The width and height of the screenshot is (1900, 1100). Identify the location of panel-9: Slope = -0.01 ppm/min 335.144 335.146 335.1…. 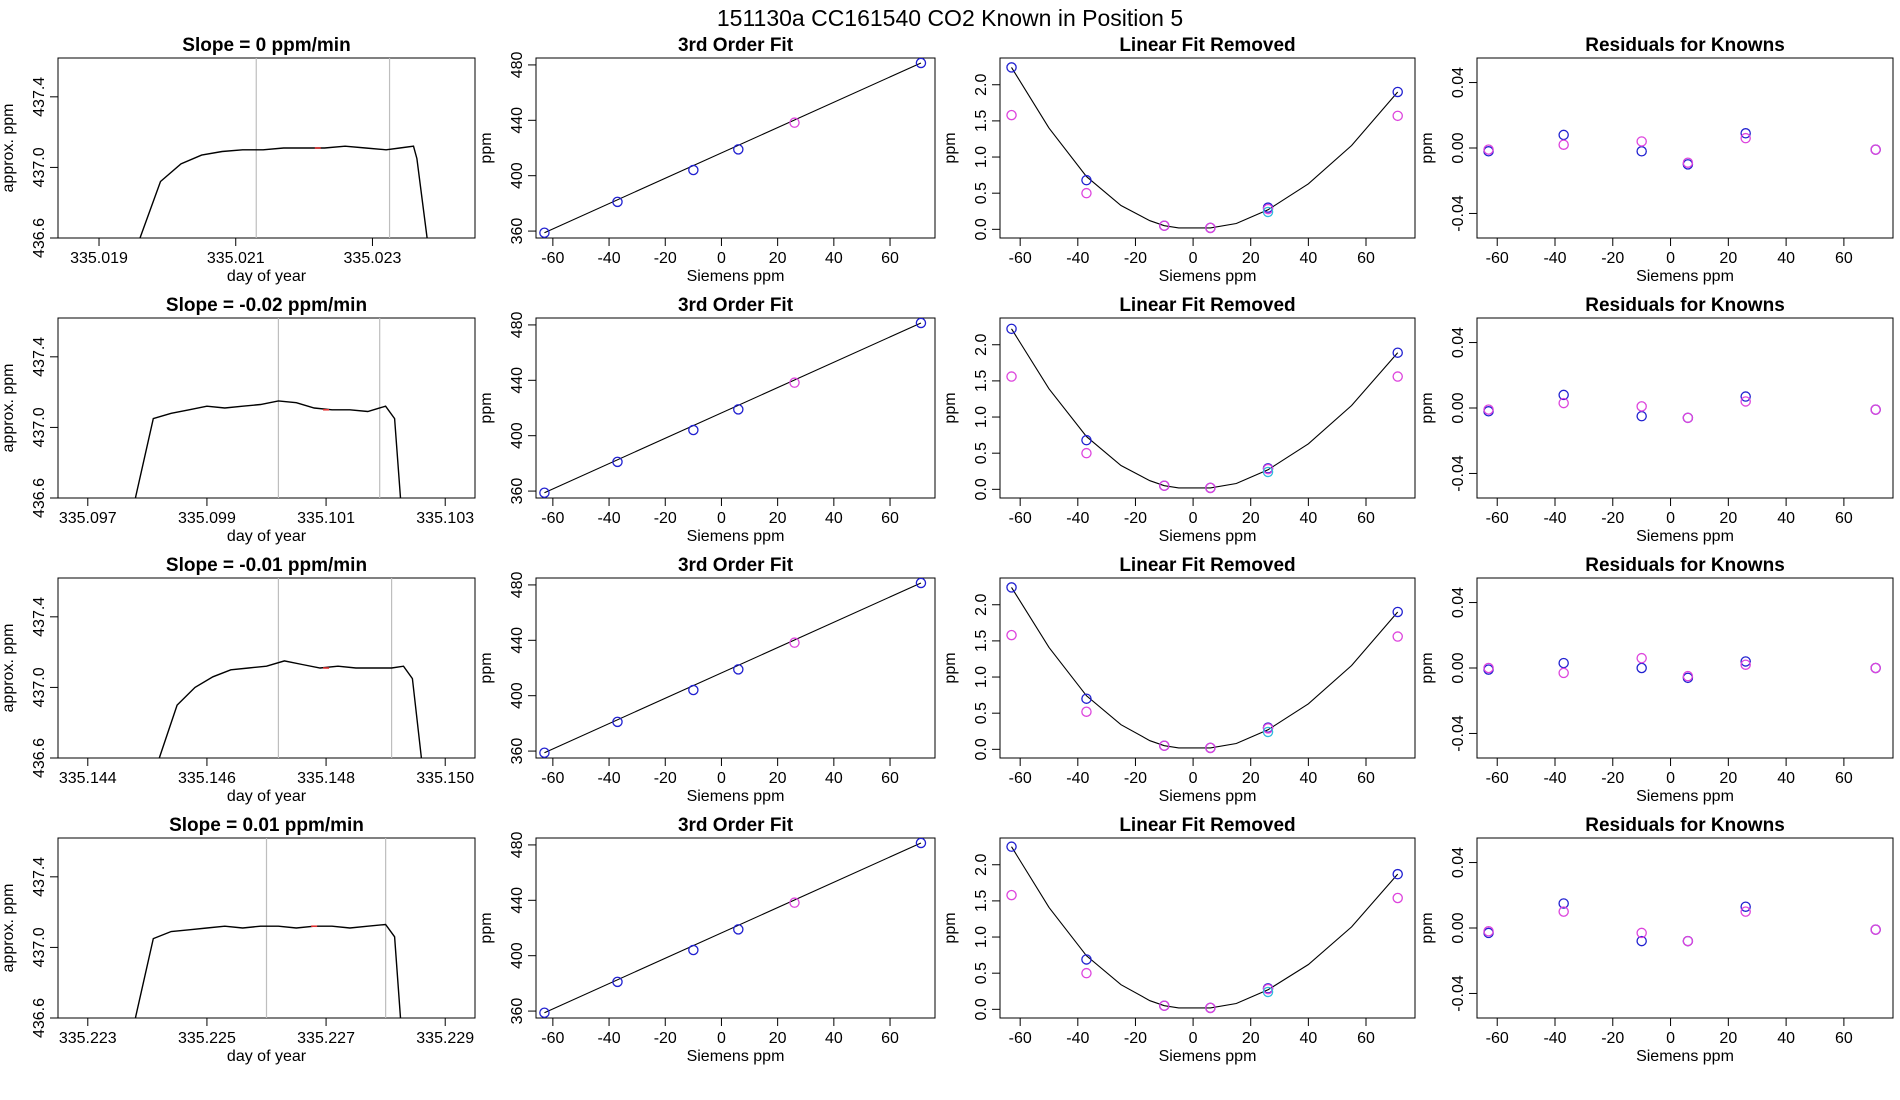
(238, 680).